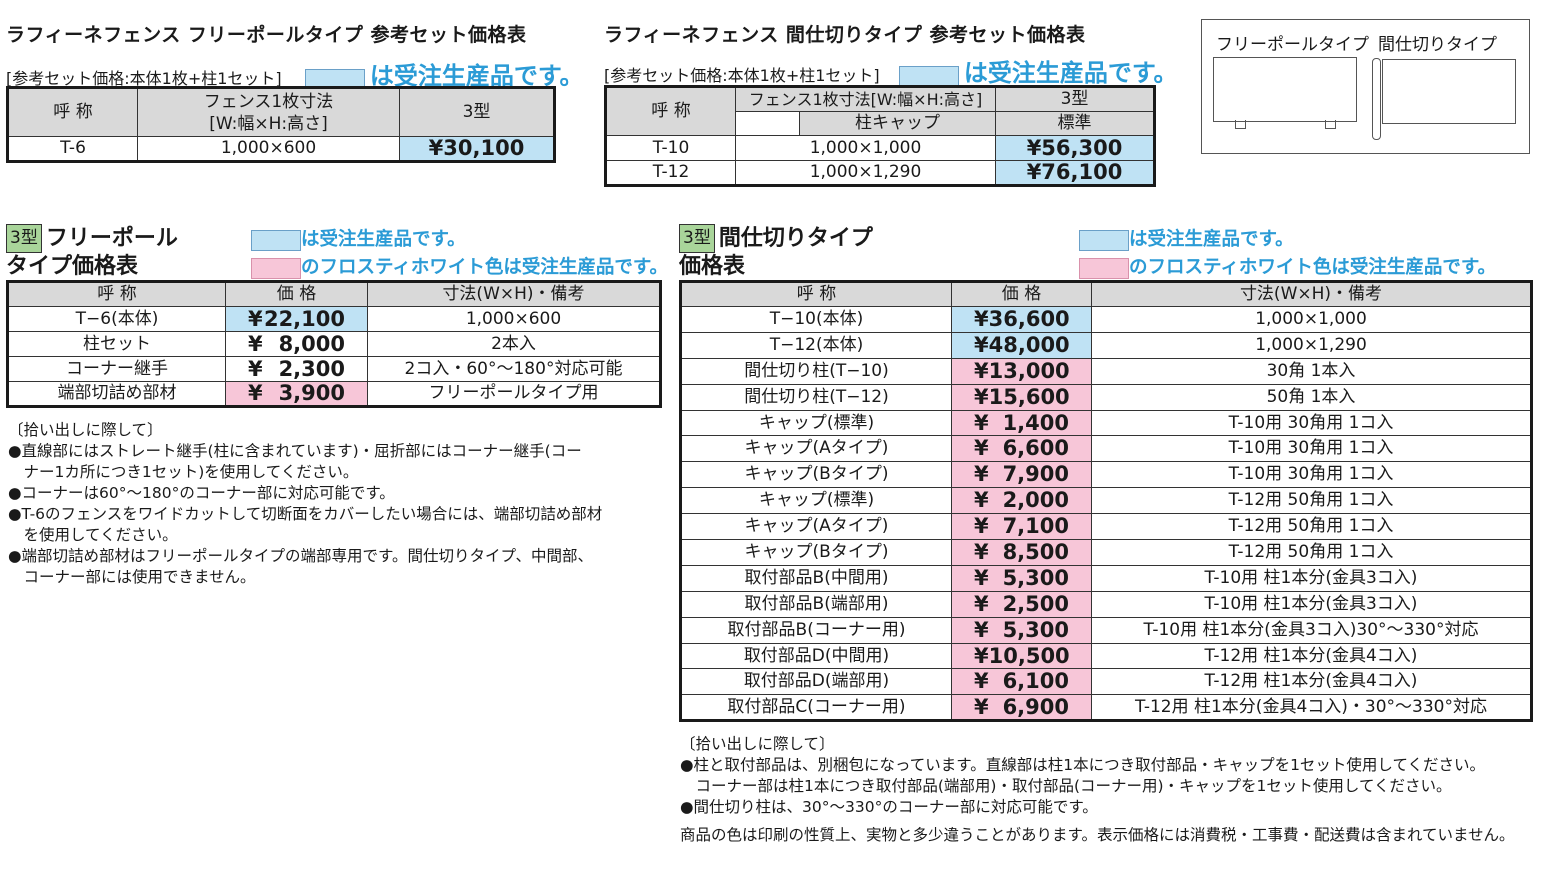  Describe the element at coordinates (816, 656) in the screenshot. I see `item-name: 取付部品D(中間用)` at that location.